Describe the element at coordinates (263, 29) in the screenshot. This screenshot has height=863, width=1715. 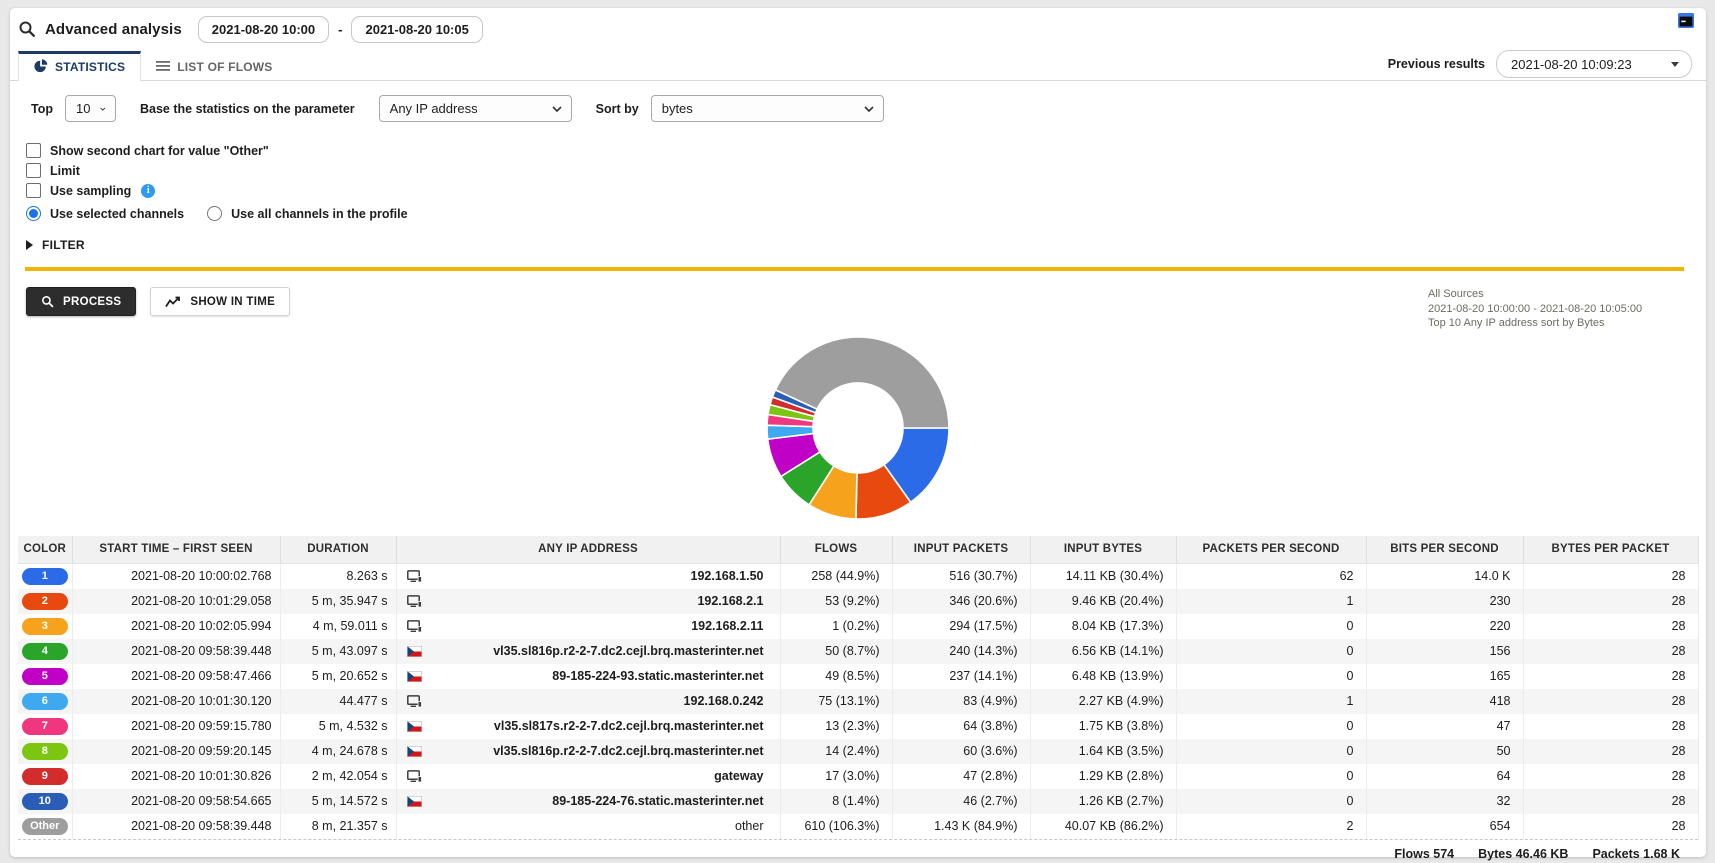
I see `date-from-input: 2021-08-20 10:00` at that location.